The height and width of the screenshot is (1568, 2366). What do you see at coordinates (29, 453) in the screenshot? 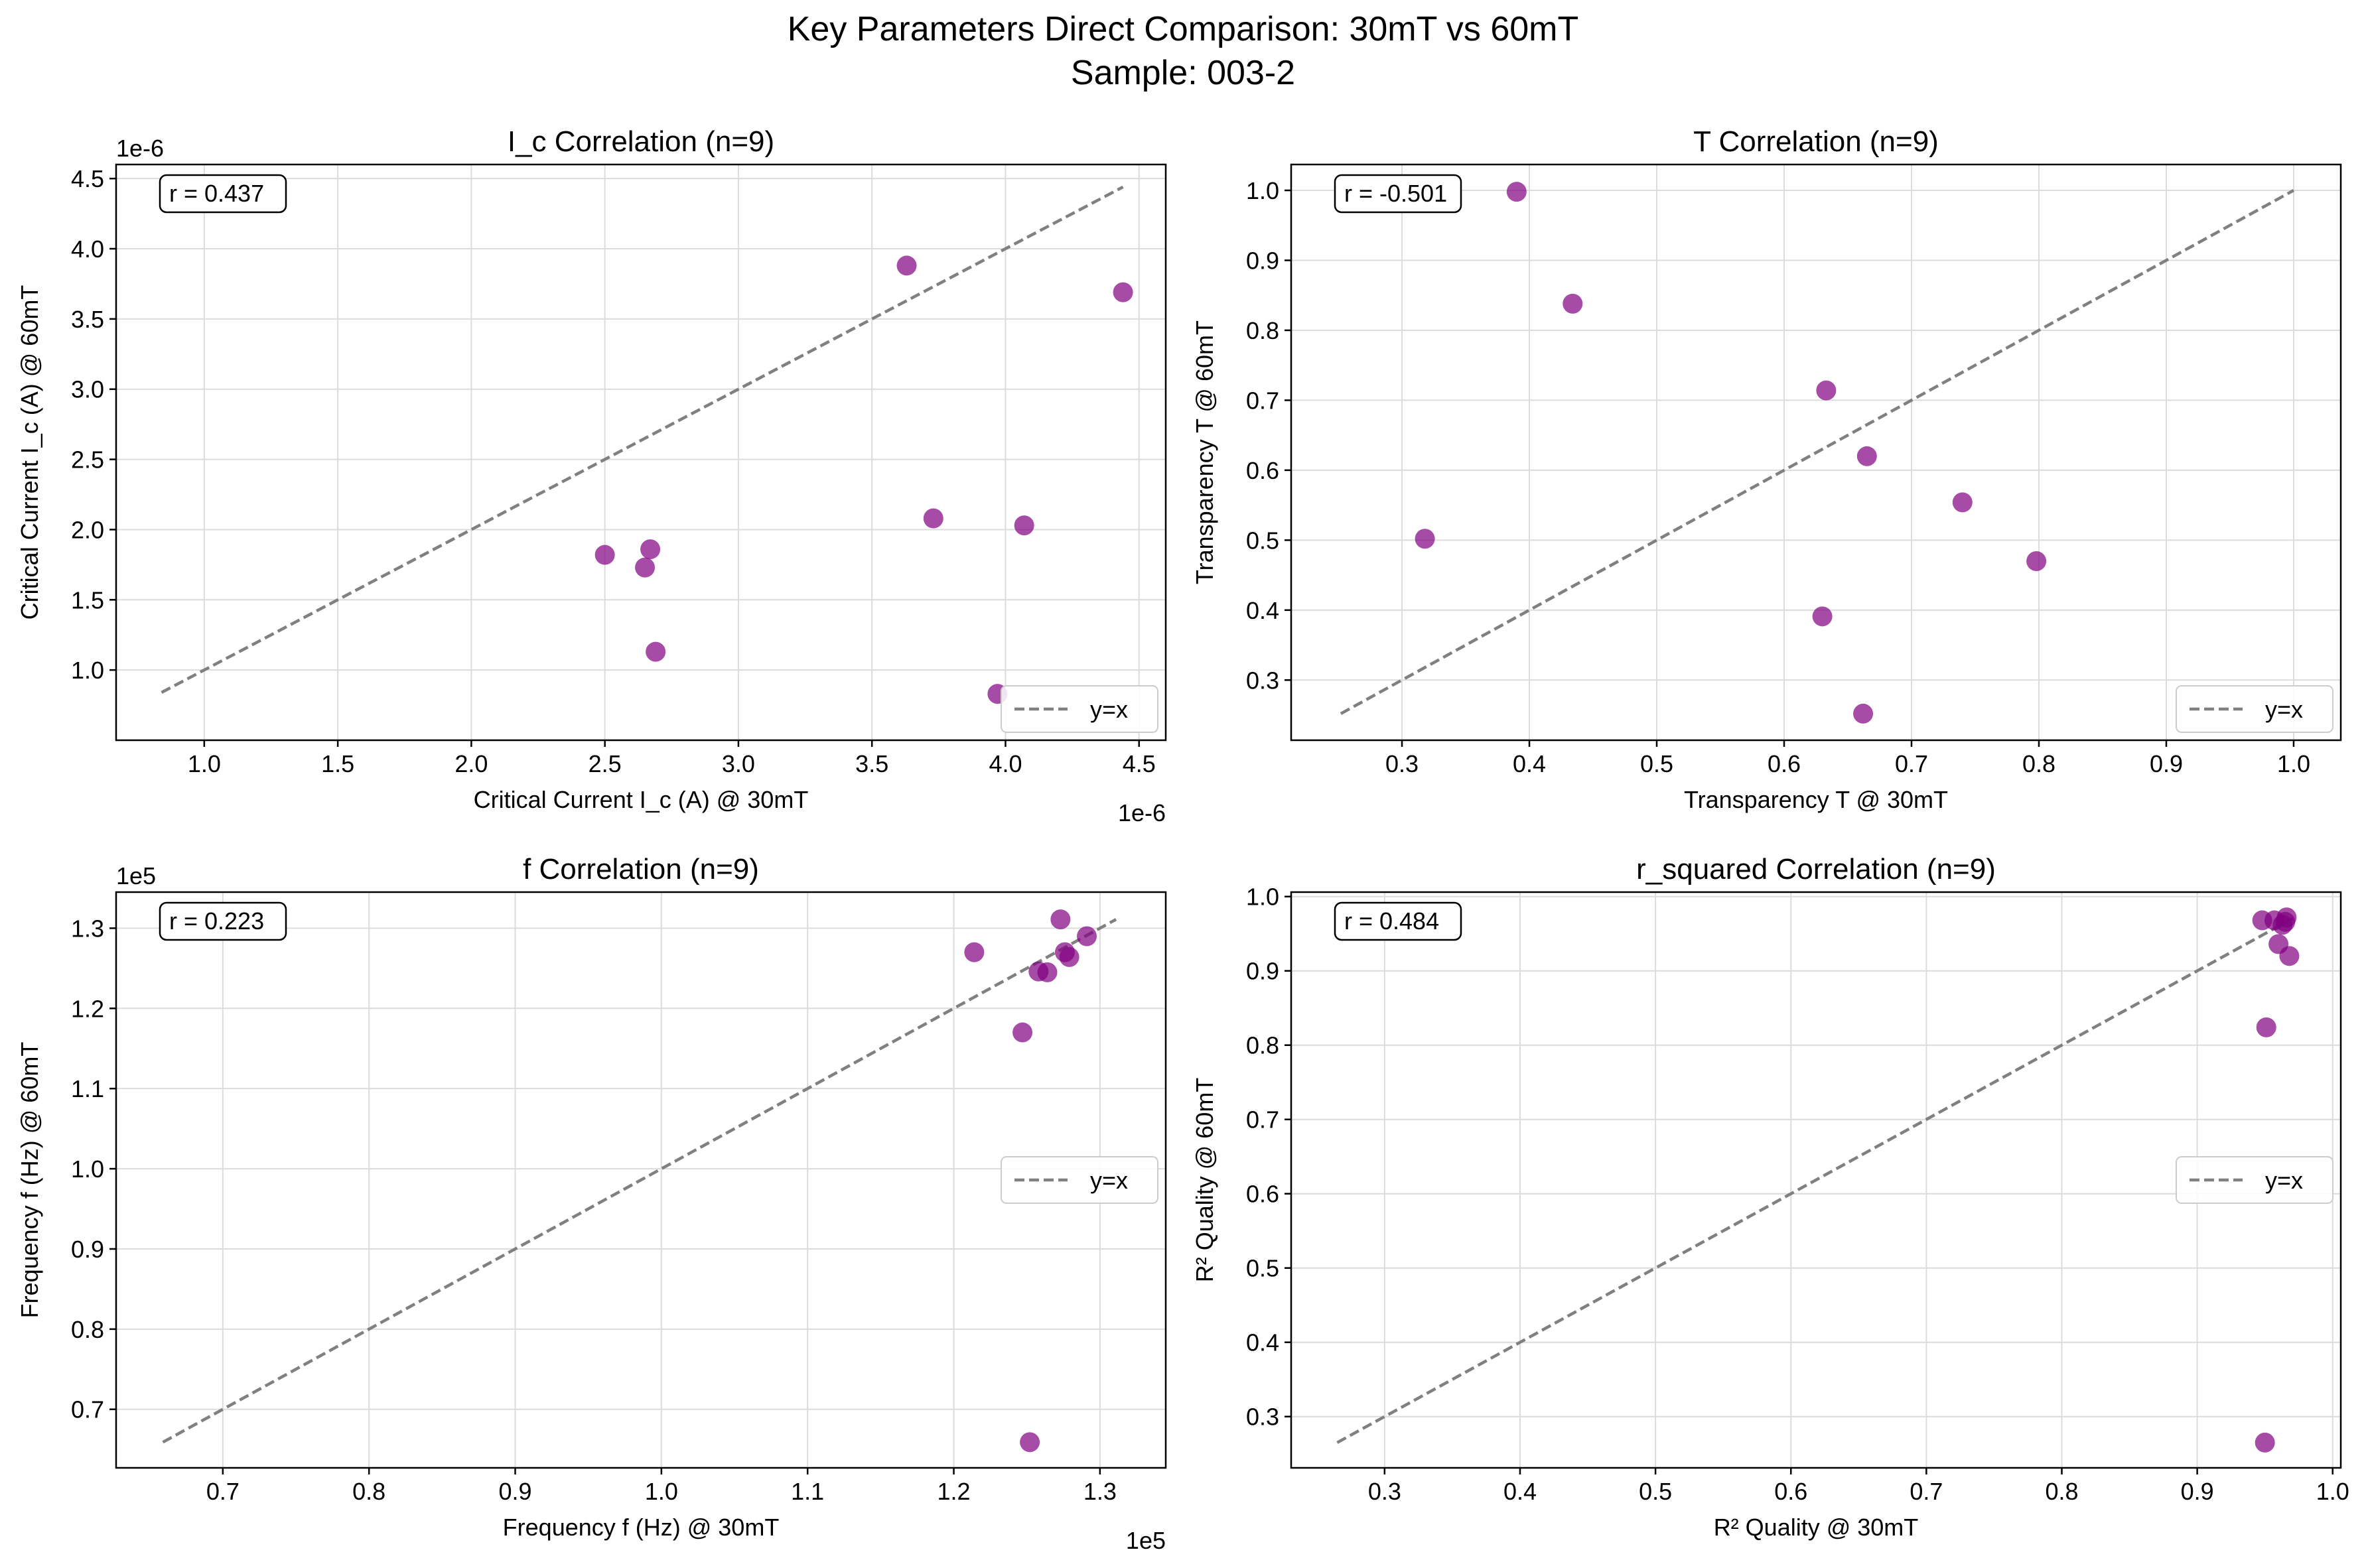
I see `y-axis-label: Critical Current I_c (A) @ 60mT` at bounding box center [29, 453].